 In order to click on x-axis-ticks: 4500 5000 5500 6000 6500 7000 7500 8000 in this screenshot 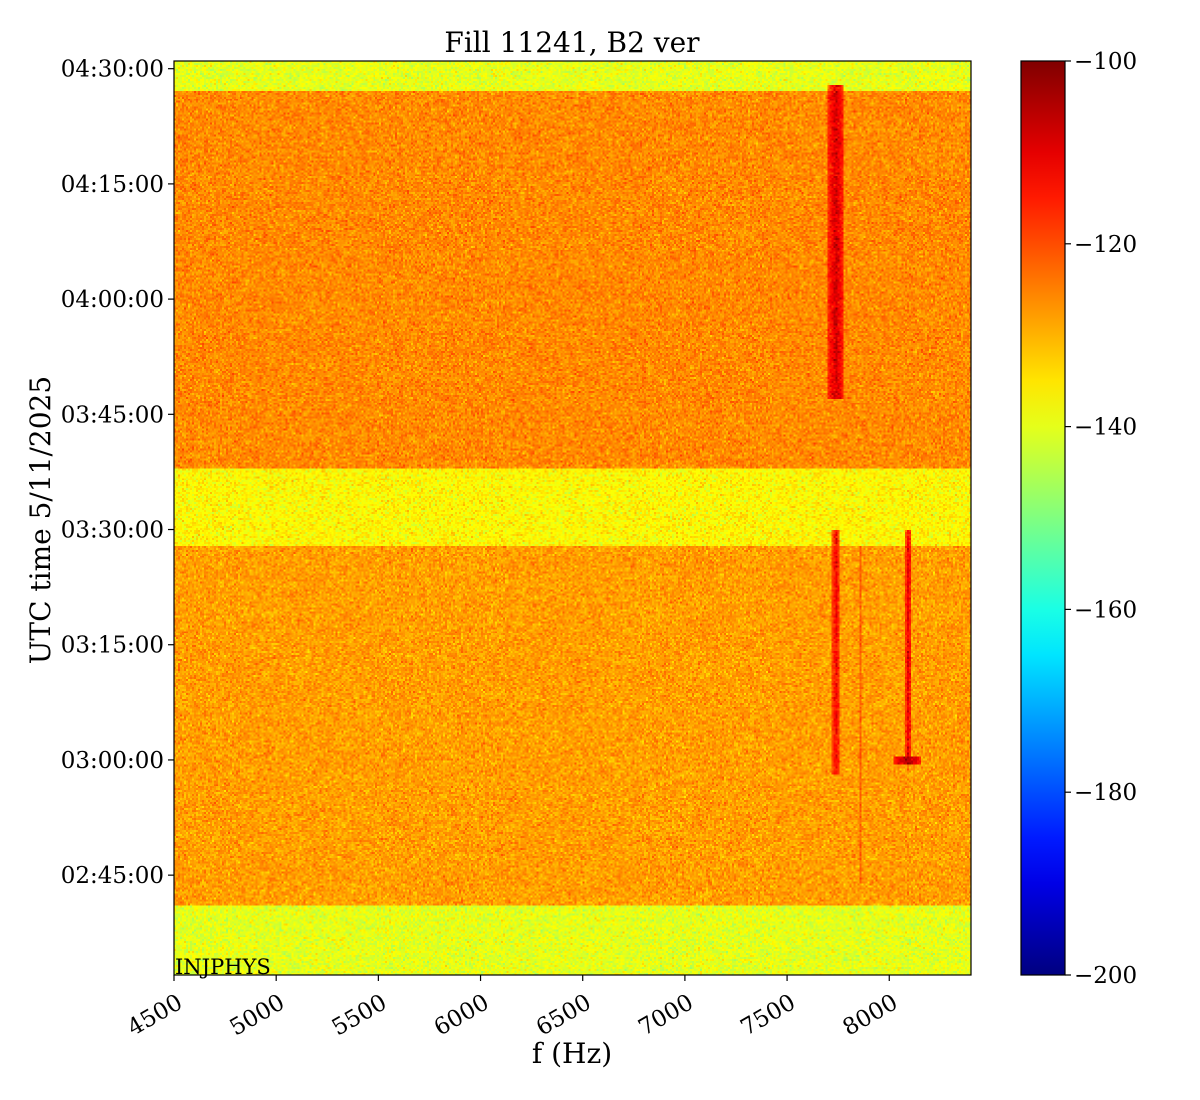, I will do `click(512, 1008)`.